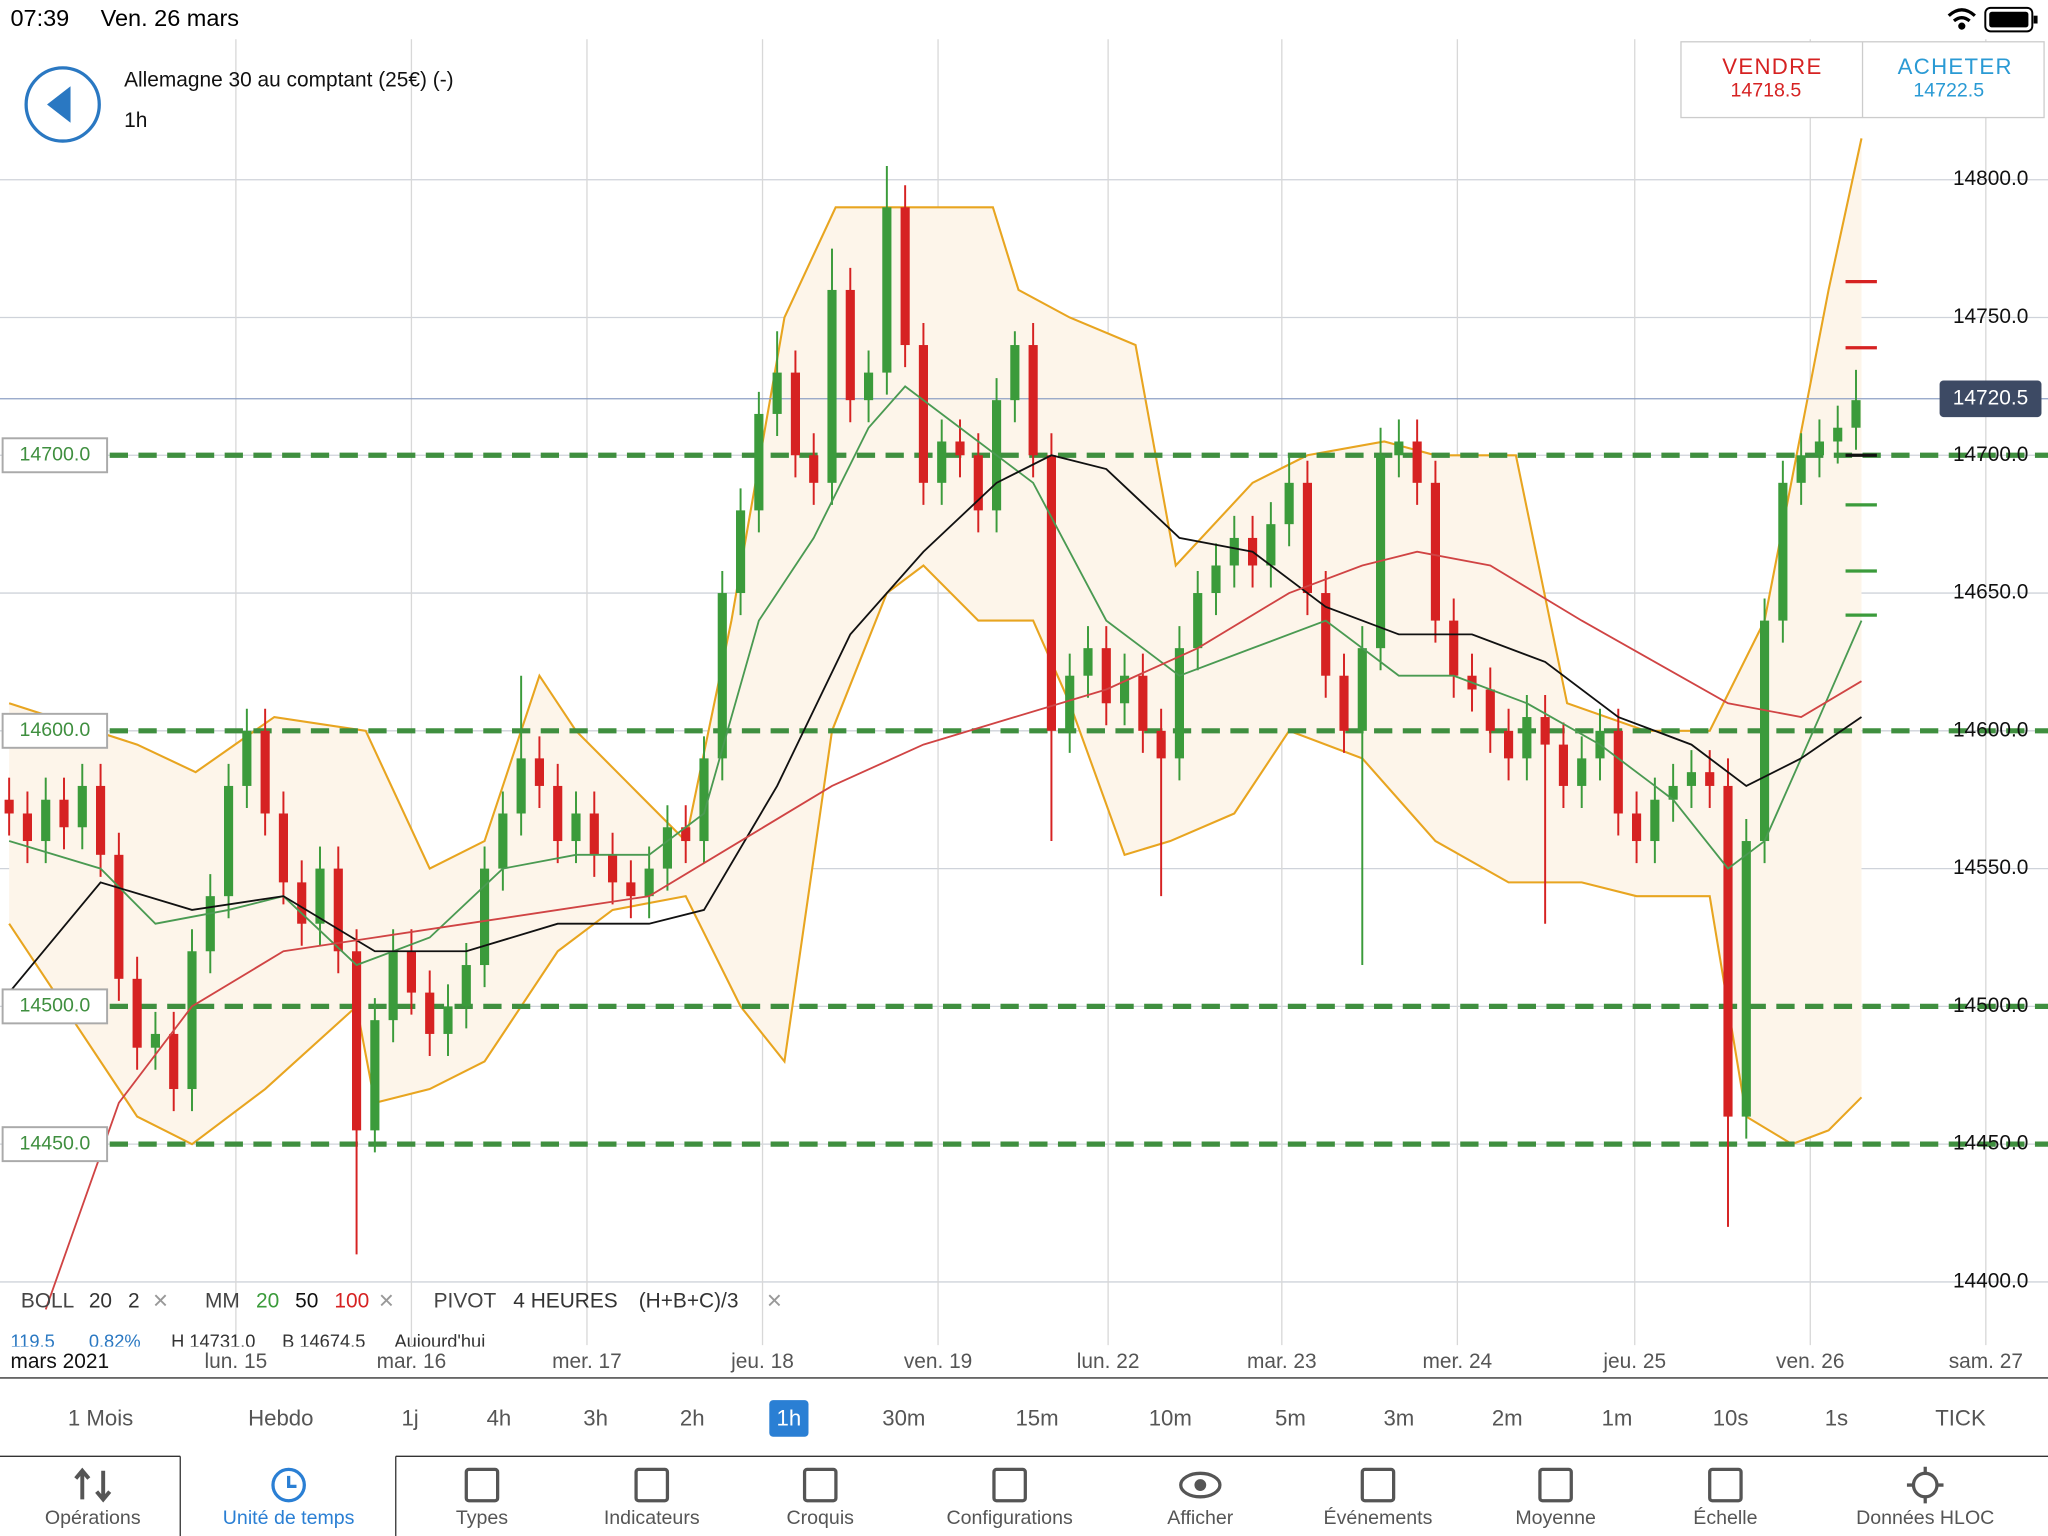 The width and height of the screenshot is (2048, 1536). I want to click on tab-button: Moyenne, so click(1555, 1498).